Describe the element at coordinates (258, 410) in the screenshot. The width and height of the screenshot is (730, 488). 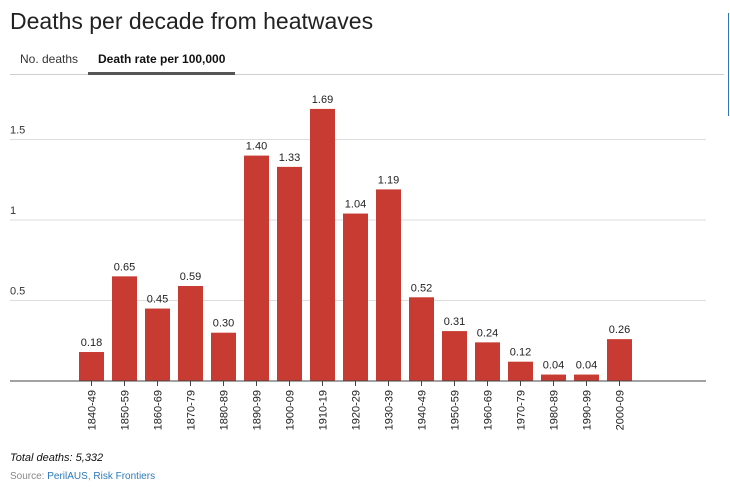
I see `x-tick-label: 1890-99` at that location.